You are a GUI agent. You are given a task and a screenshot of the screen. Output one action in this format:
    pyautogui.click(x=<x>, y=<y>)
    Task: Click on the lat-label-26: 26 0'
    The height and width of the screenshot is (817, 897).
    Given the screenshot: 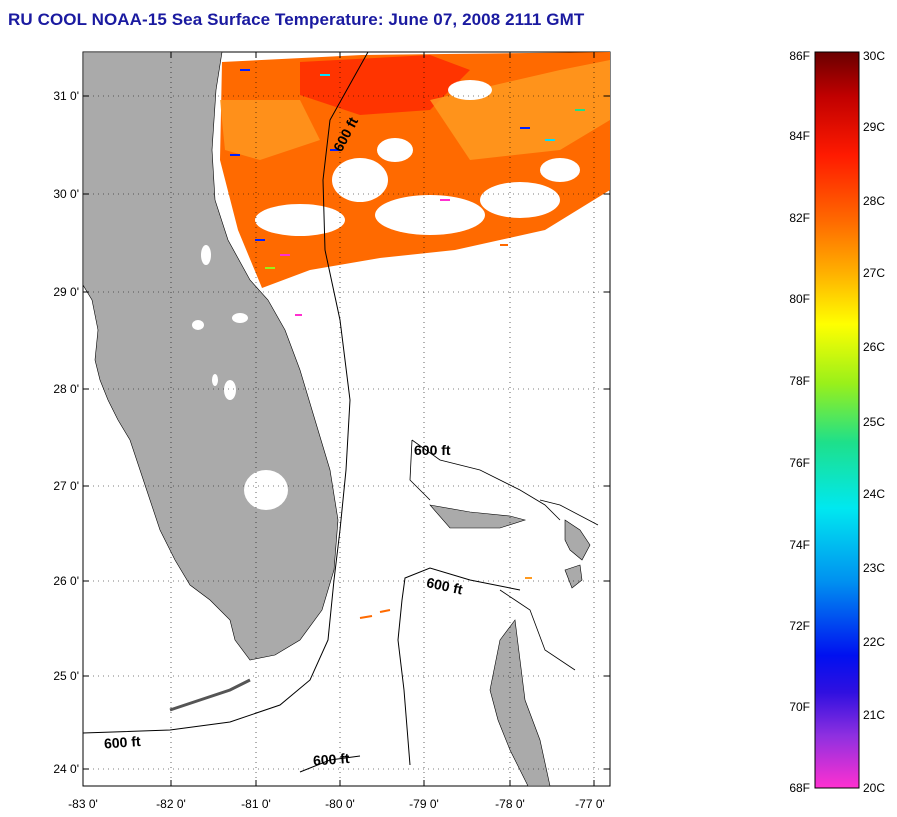 What is the action you would take?
    pyautogui.click(x=66, y=581)
    